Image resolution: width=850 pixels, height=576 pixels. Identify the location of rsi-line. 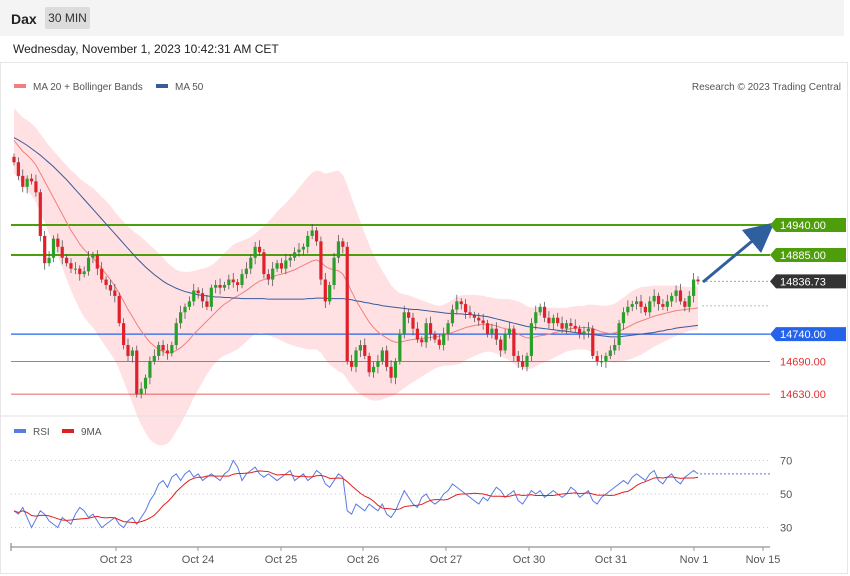
(356, 494).